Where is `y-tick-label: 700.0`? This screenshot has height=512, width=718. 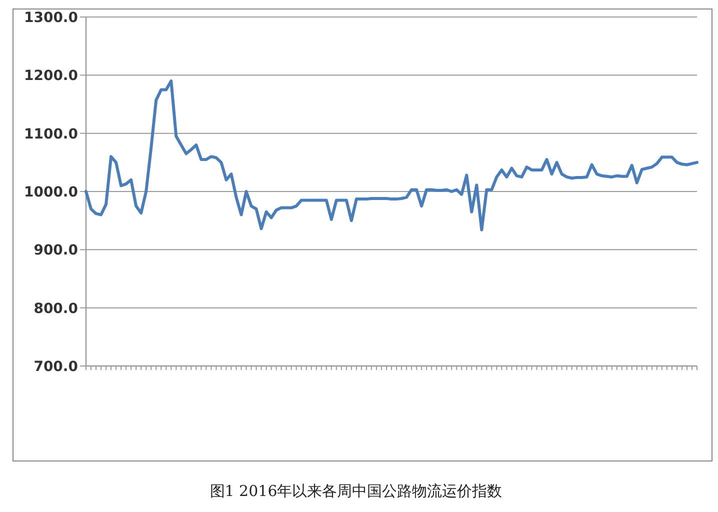
y-tick-label: 700.0 is located at coordinates (56, 367).